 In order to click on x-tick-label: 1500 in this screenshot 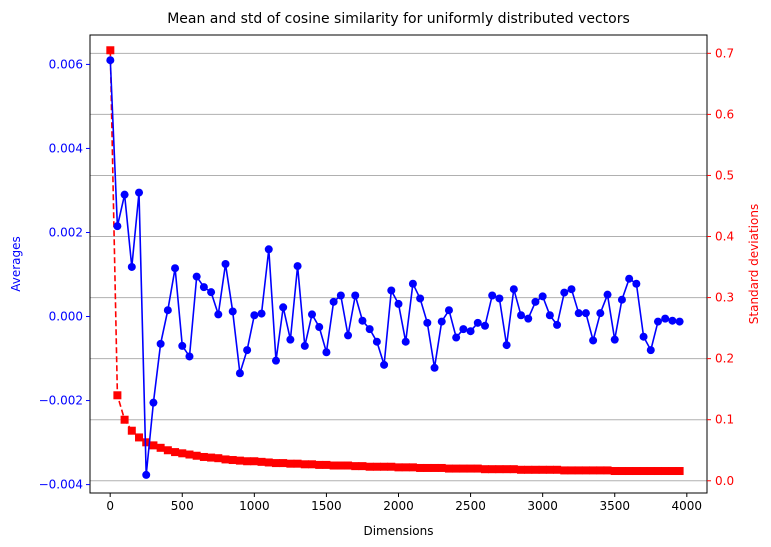, I will do `click(326, 506)`.